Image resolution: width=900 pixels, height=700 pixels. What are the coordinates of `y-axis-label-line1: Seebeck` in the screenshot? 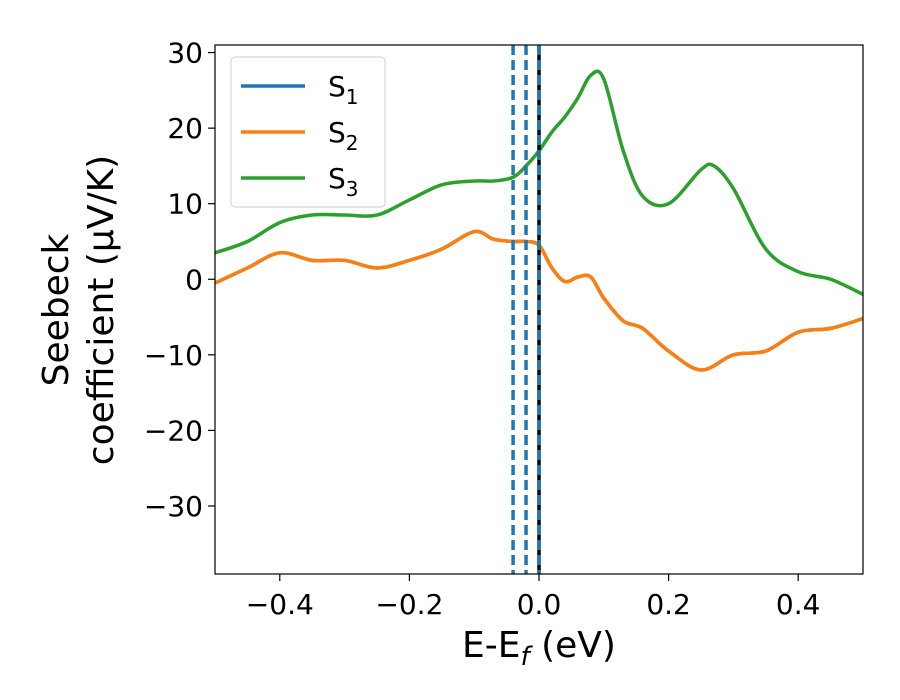 It's located at (56, 309).